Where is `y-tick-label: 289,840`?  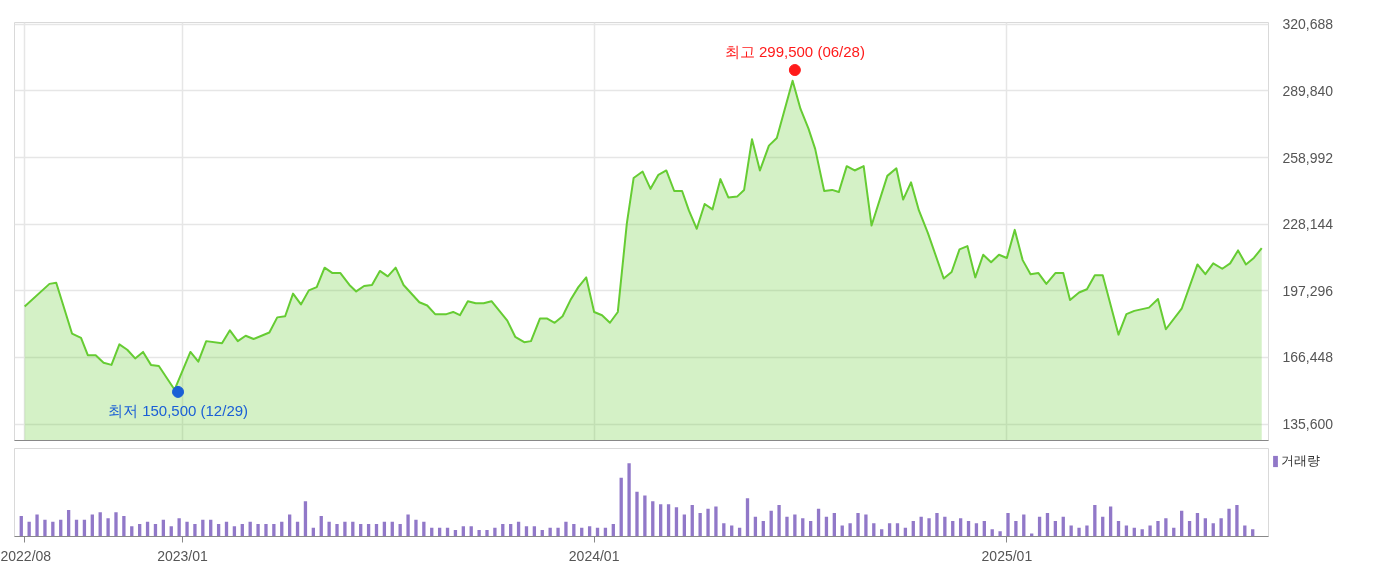 y-tick-label: 289,840 is located at coordinates (1308, 90).